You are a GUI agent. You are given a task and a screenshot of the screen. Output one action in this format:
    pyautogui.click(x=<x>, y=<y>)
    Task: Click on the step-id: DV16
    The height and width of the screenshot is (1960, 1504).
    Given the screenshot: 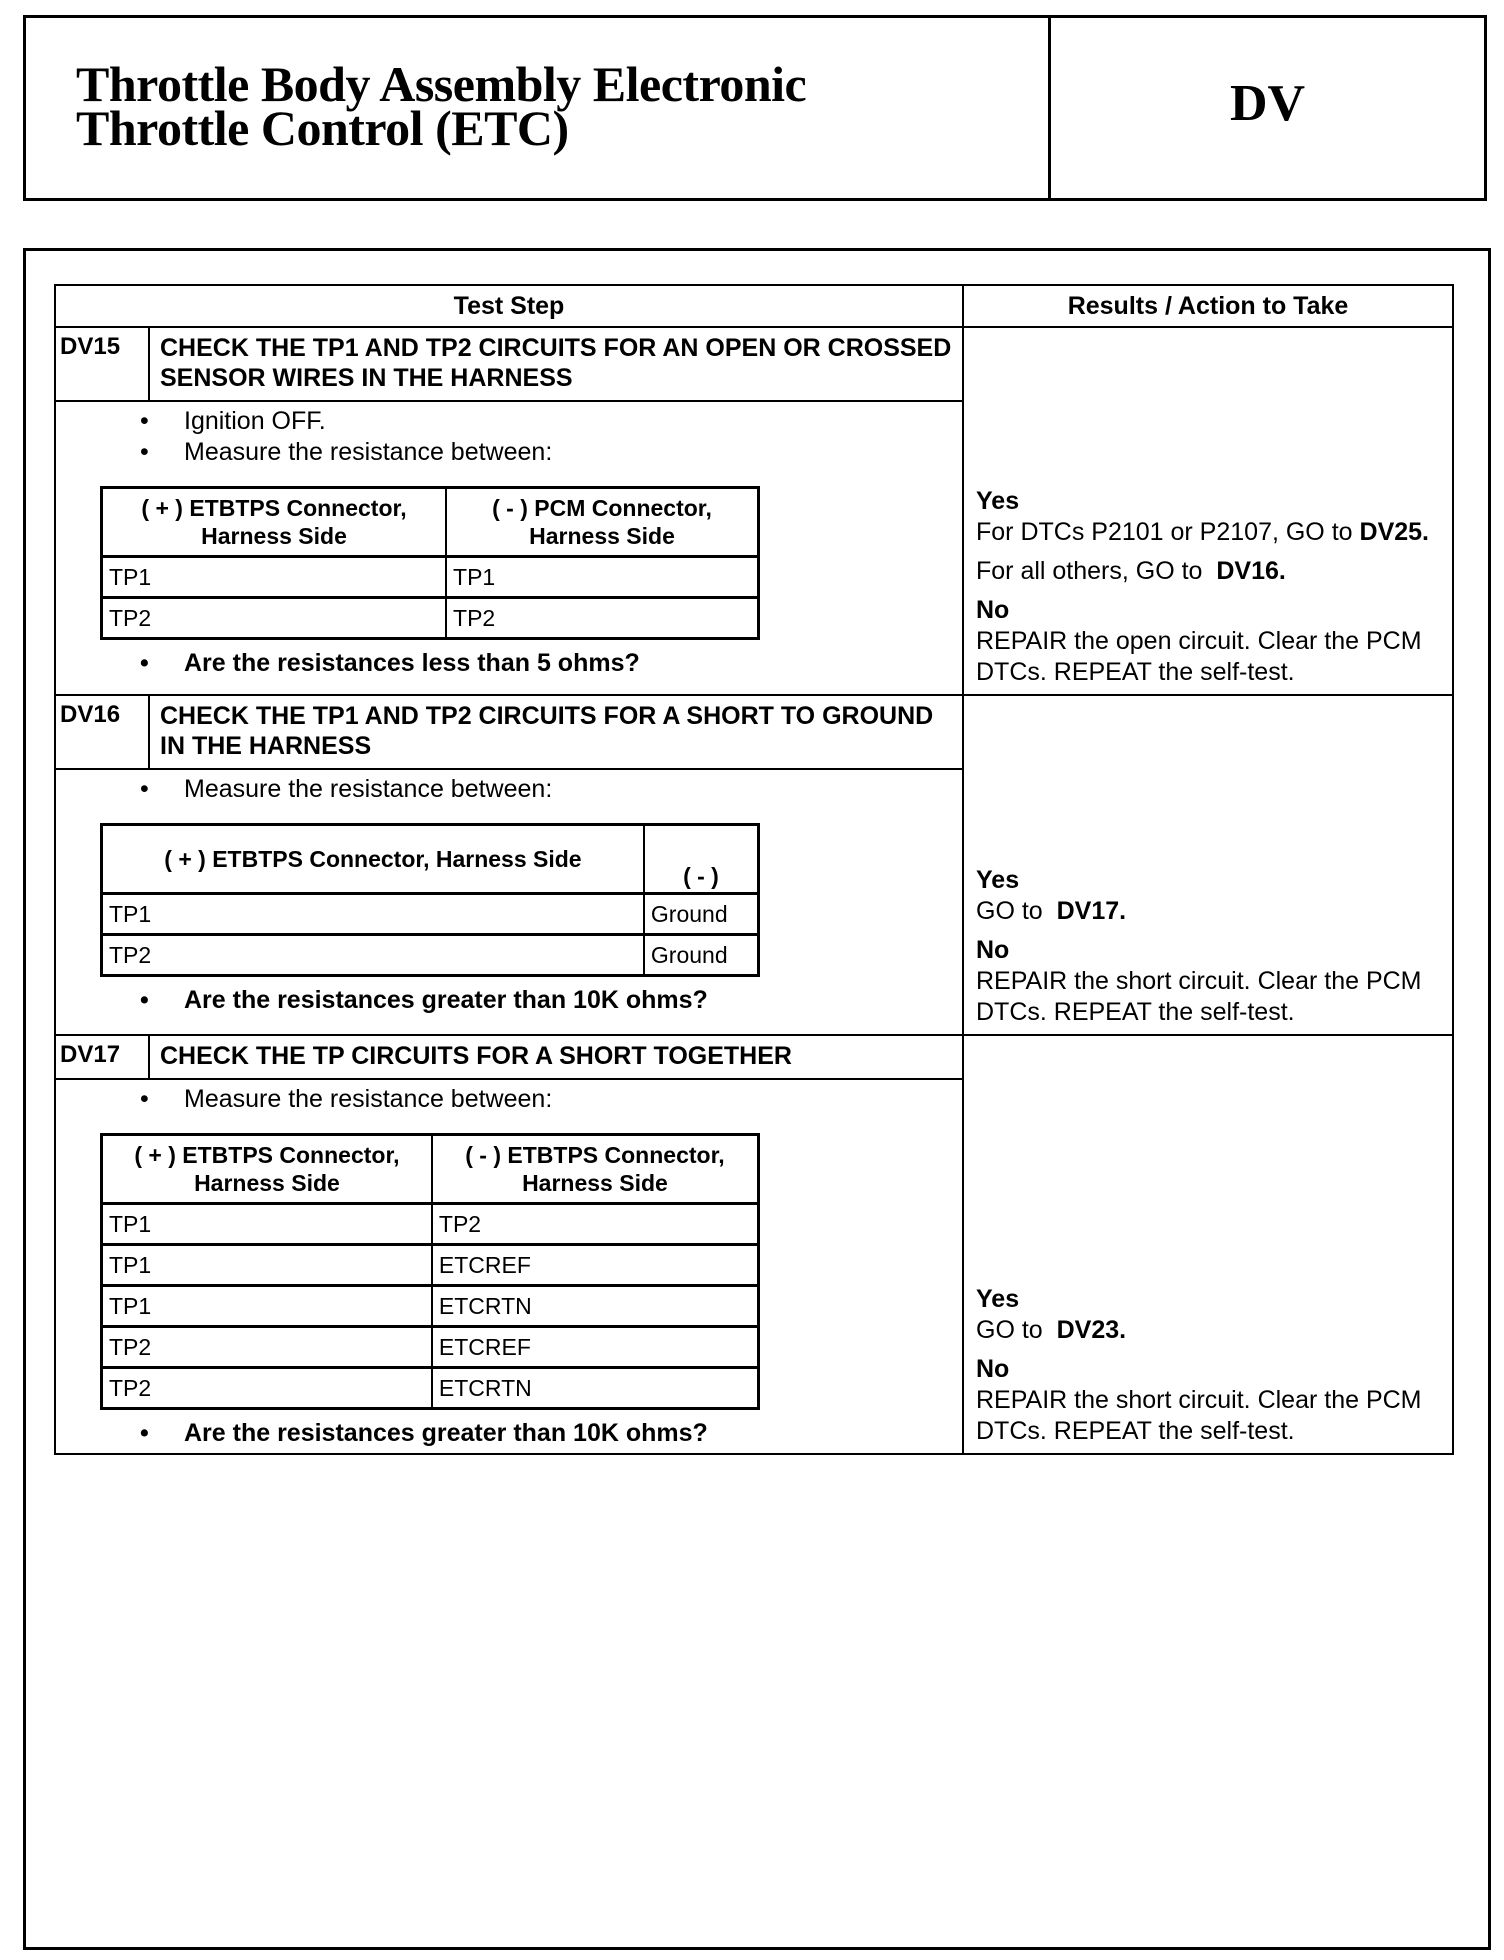 What is the action you would take?
    pyautogui.click(x=102, y=732)
    